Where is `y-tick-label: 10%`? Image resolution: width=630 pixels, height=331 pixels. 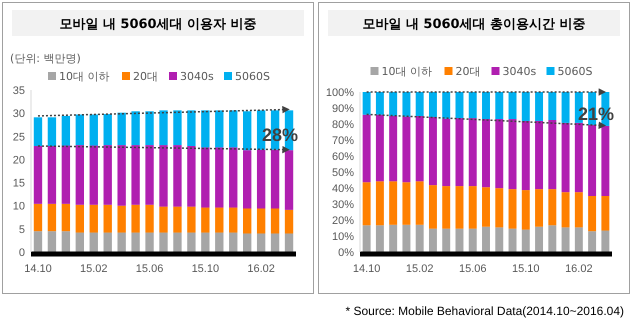 y-tick-label: 10% is located at coordinates (343, 237).